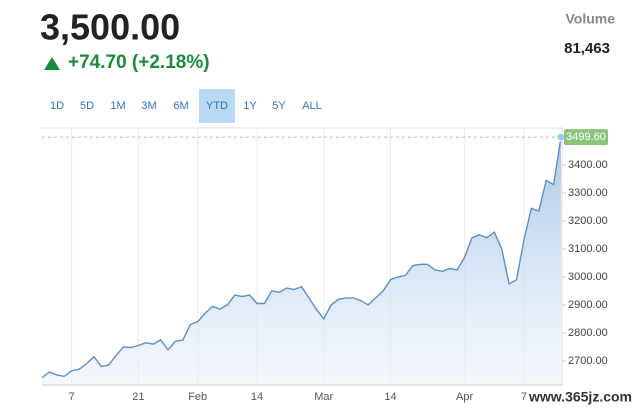 Image resolution: width=640 pixels, height=417 pixels. I want to click on volume: 81,463, so click(587, 48).